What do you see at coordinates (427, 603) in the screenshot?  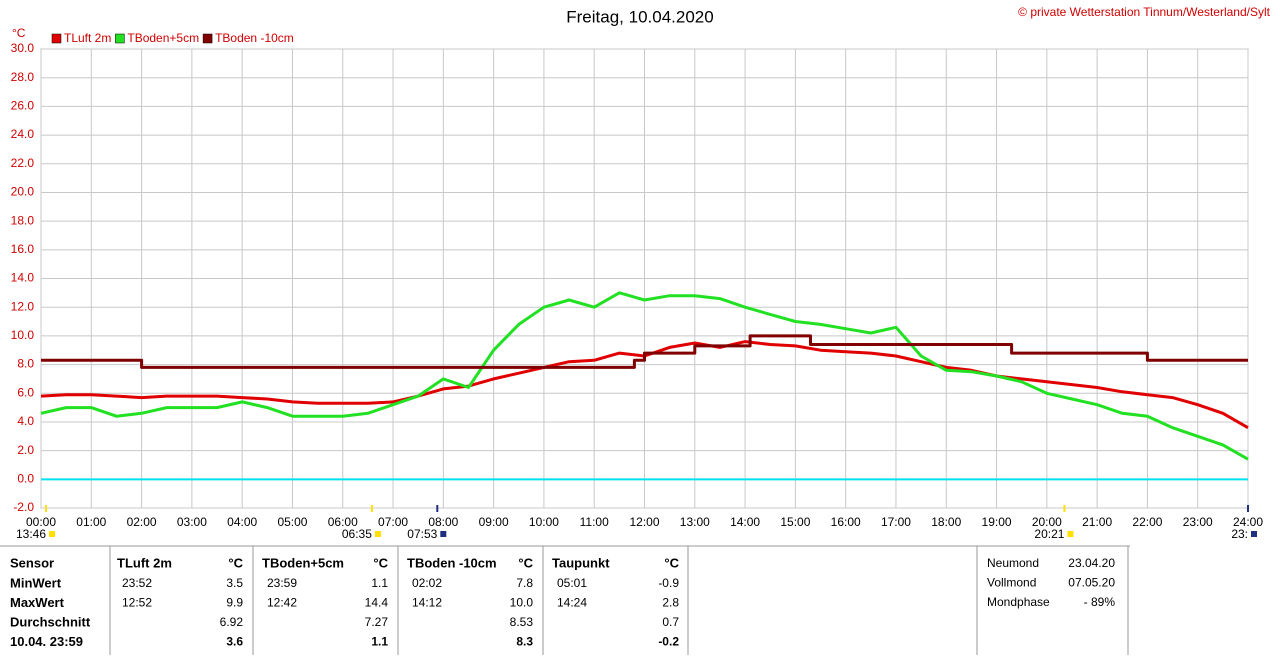 I see `table-cell: 14:12` at bounding box center [427, 603].